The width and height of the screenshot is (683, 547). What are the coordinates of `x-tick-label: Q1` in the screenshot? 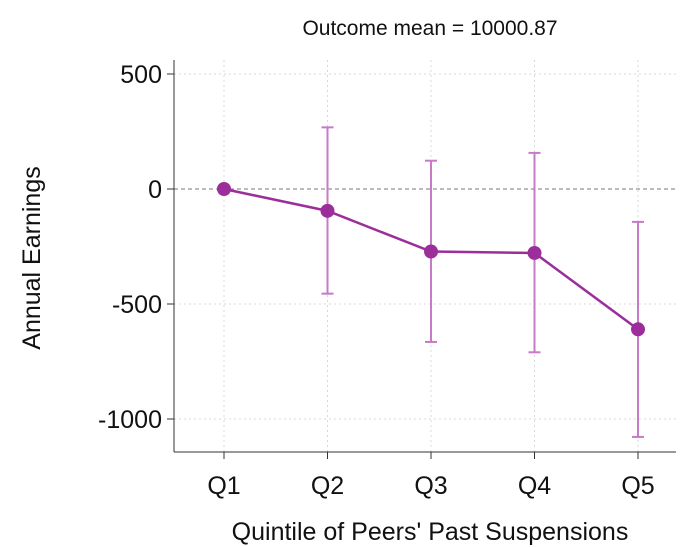 It's located at (223, 486).